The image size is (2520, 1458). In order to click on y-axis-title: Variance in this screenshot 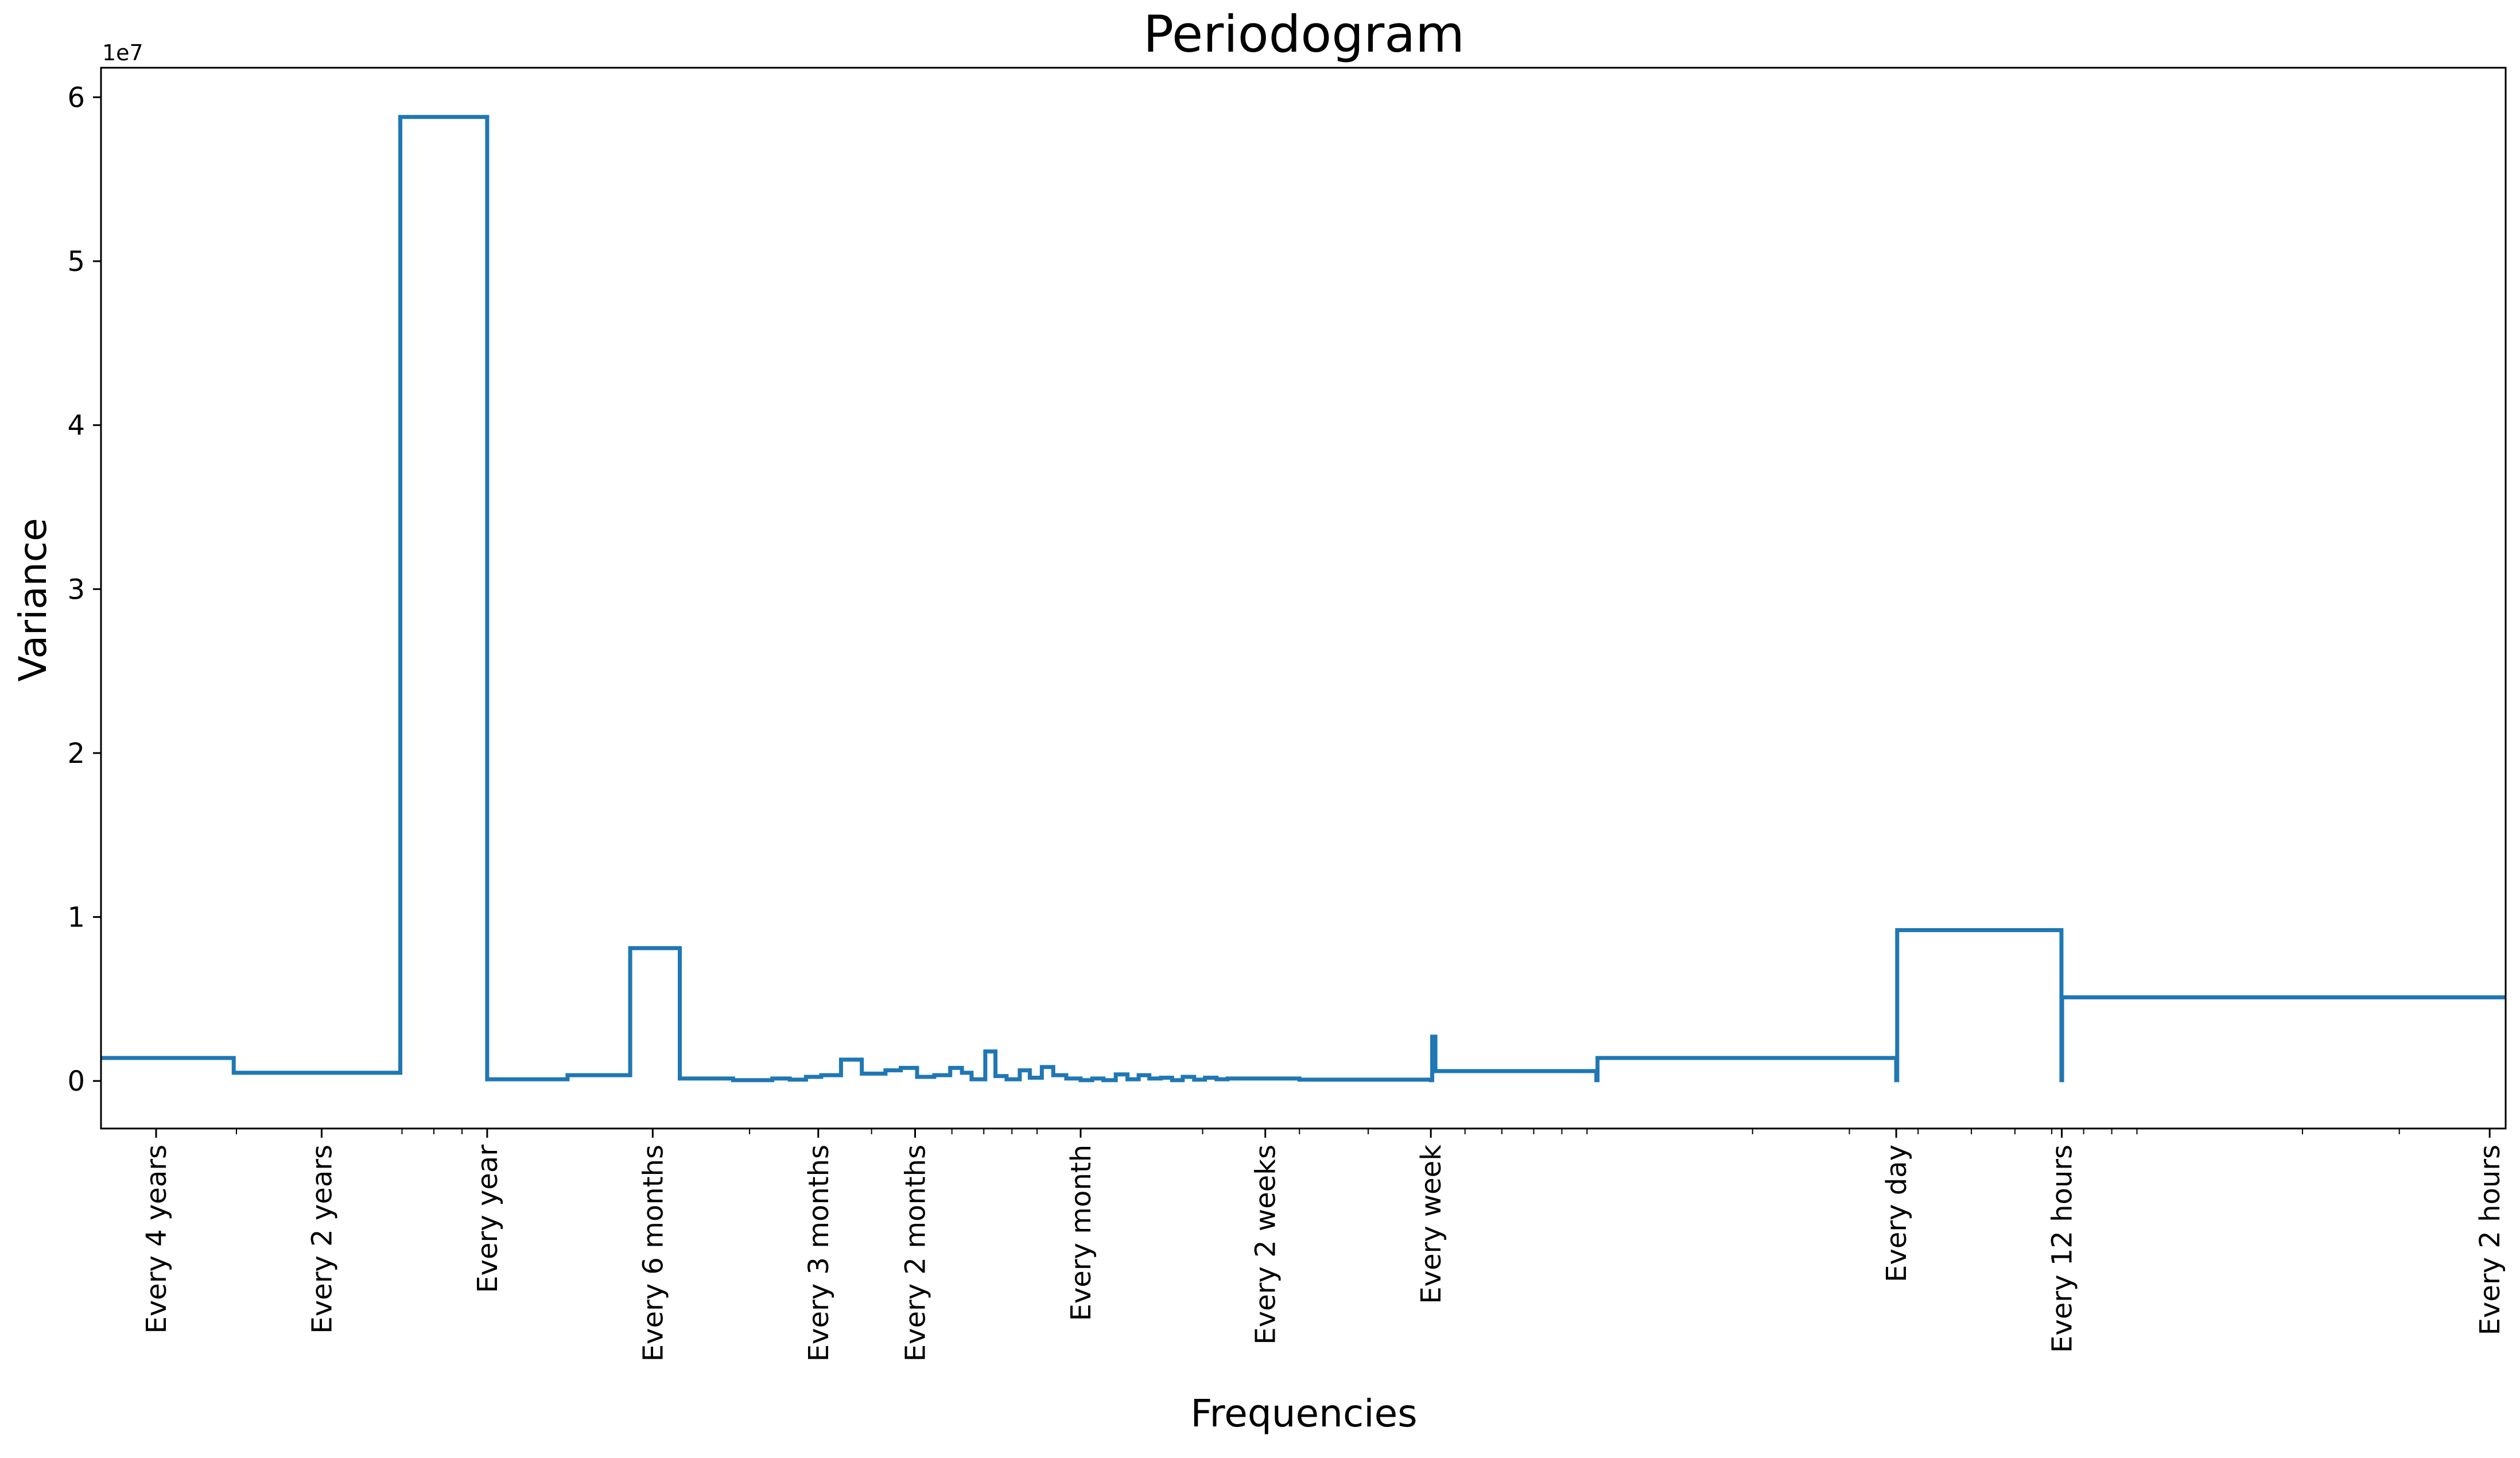, I will do `click(33, 599)`.